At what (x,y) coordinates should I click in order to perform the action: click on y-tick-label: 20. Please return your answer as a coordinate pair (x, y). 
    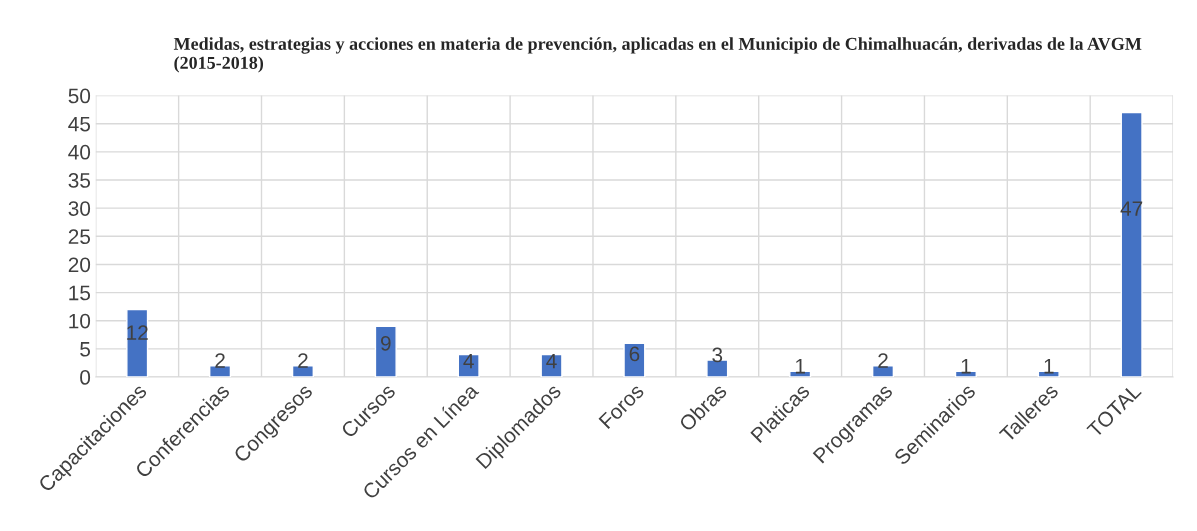
    Looking at the image, I should click on (79, 265).